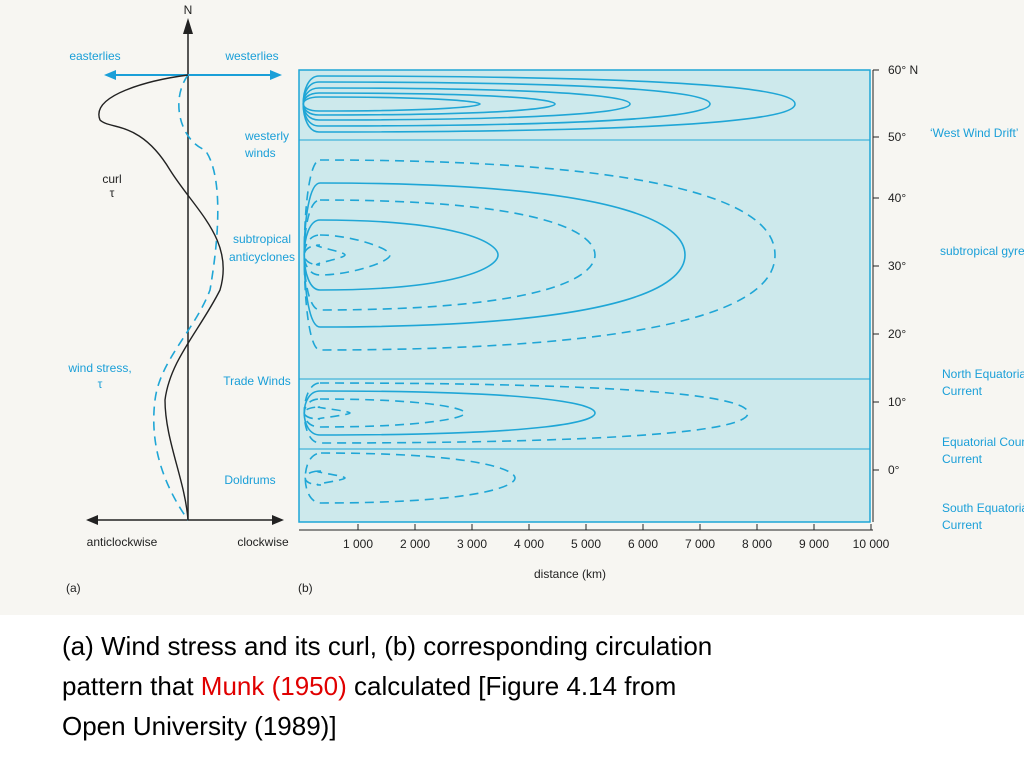 The width and height of the screenshot is (1024, 768). I want to click on caption-highlight: Munk (1950), so click(274, 686).